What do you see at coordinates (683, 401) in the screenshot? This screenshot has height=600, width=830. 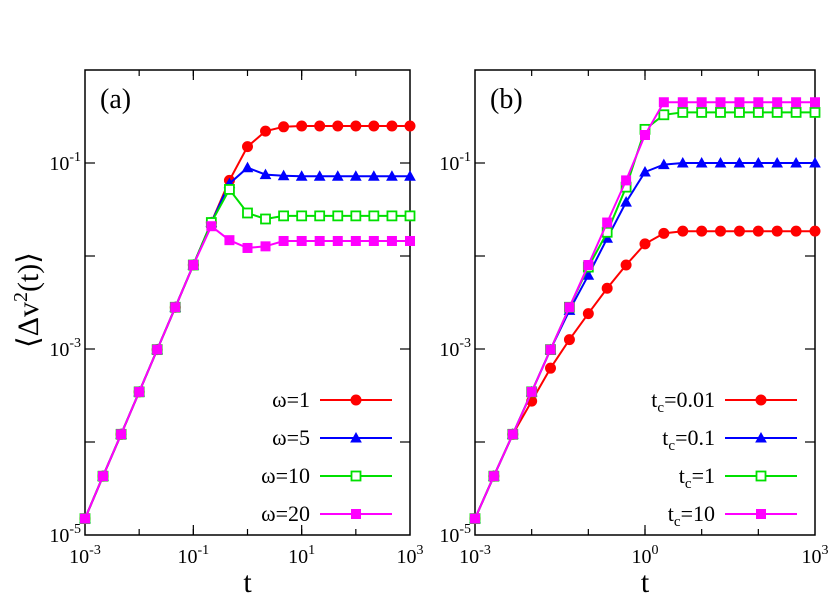 I see `legend-label: tc=0.01` at bounding box center [683, 401].